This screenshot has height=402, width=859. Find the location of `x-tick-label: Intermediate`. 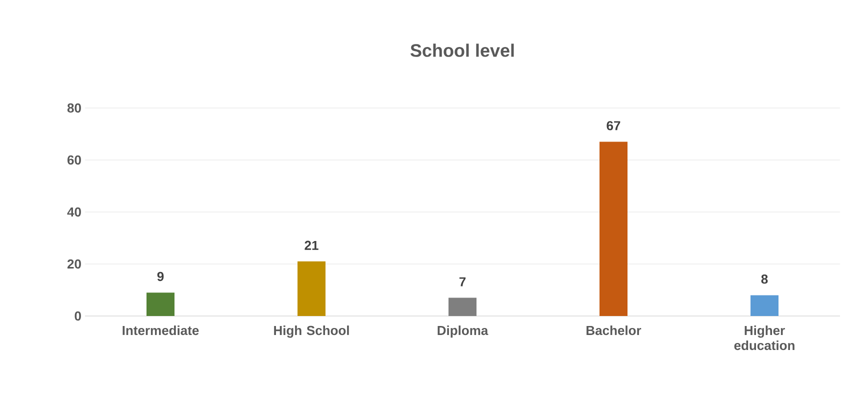

x-tick-label: Intermediate is located at coordinates (160, 331).